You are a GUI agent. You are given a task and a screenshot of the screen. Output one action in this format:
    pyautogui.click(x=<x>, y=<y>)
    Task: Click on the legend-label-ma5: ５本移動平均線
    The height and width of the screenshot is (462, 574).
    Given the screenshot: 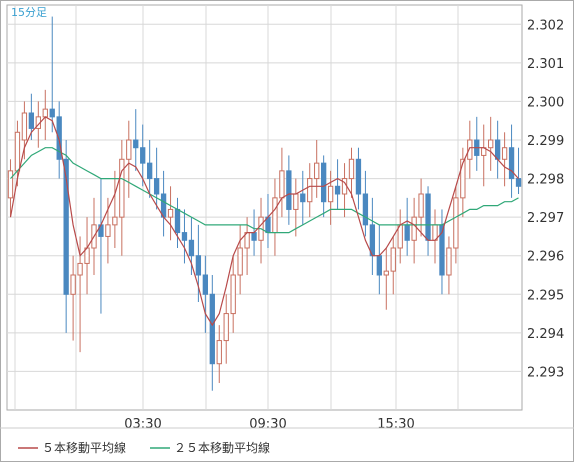 What is the action you would take?
    pyautogui.click(x=84, y=447)
    